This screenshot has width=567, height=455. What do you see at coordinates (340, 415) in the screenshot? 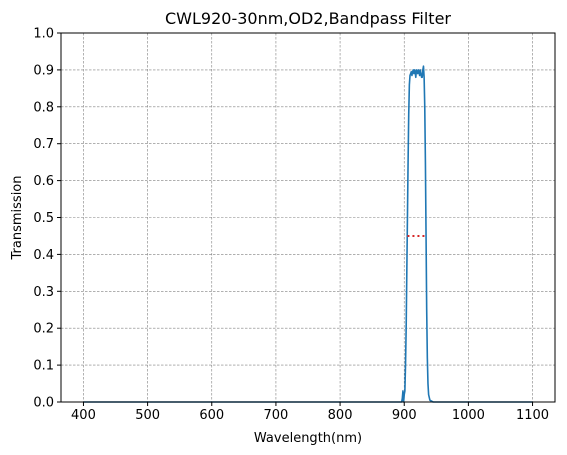
I see `x-tick-label: 800` at bounding box center [340, 415].